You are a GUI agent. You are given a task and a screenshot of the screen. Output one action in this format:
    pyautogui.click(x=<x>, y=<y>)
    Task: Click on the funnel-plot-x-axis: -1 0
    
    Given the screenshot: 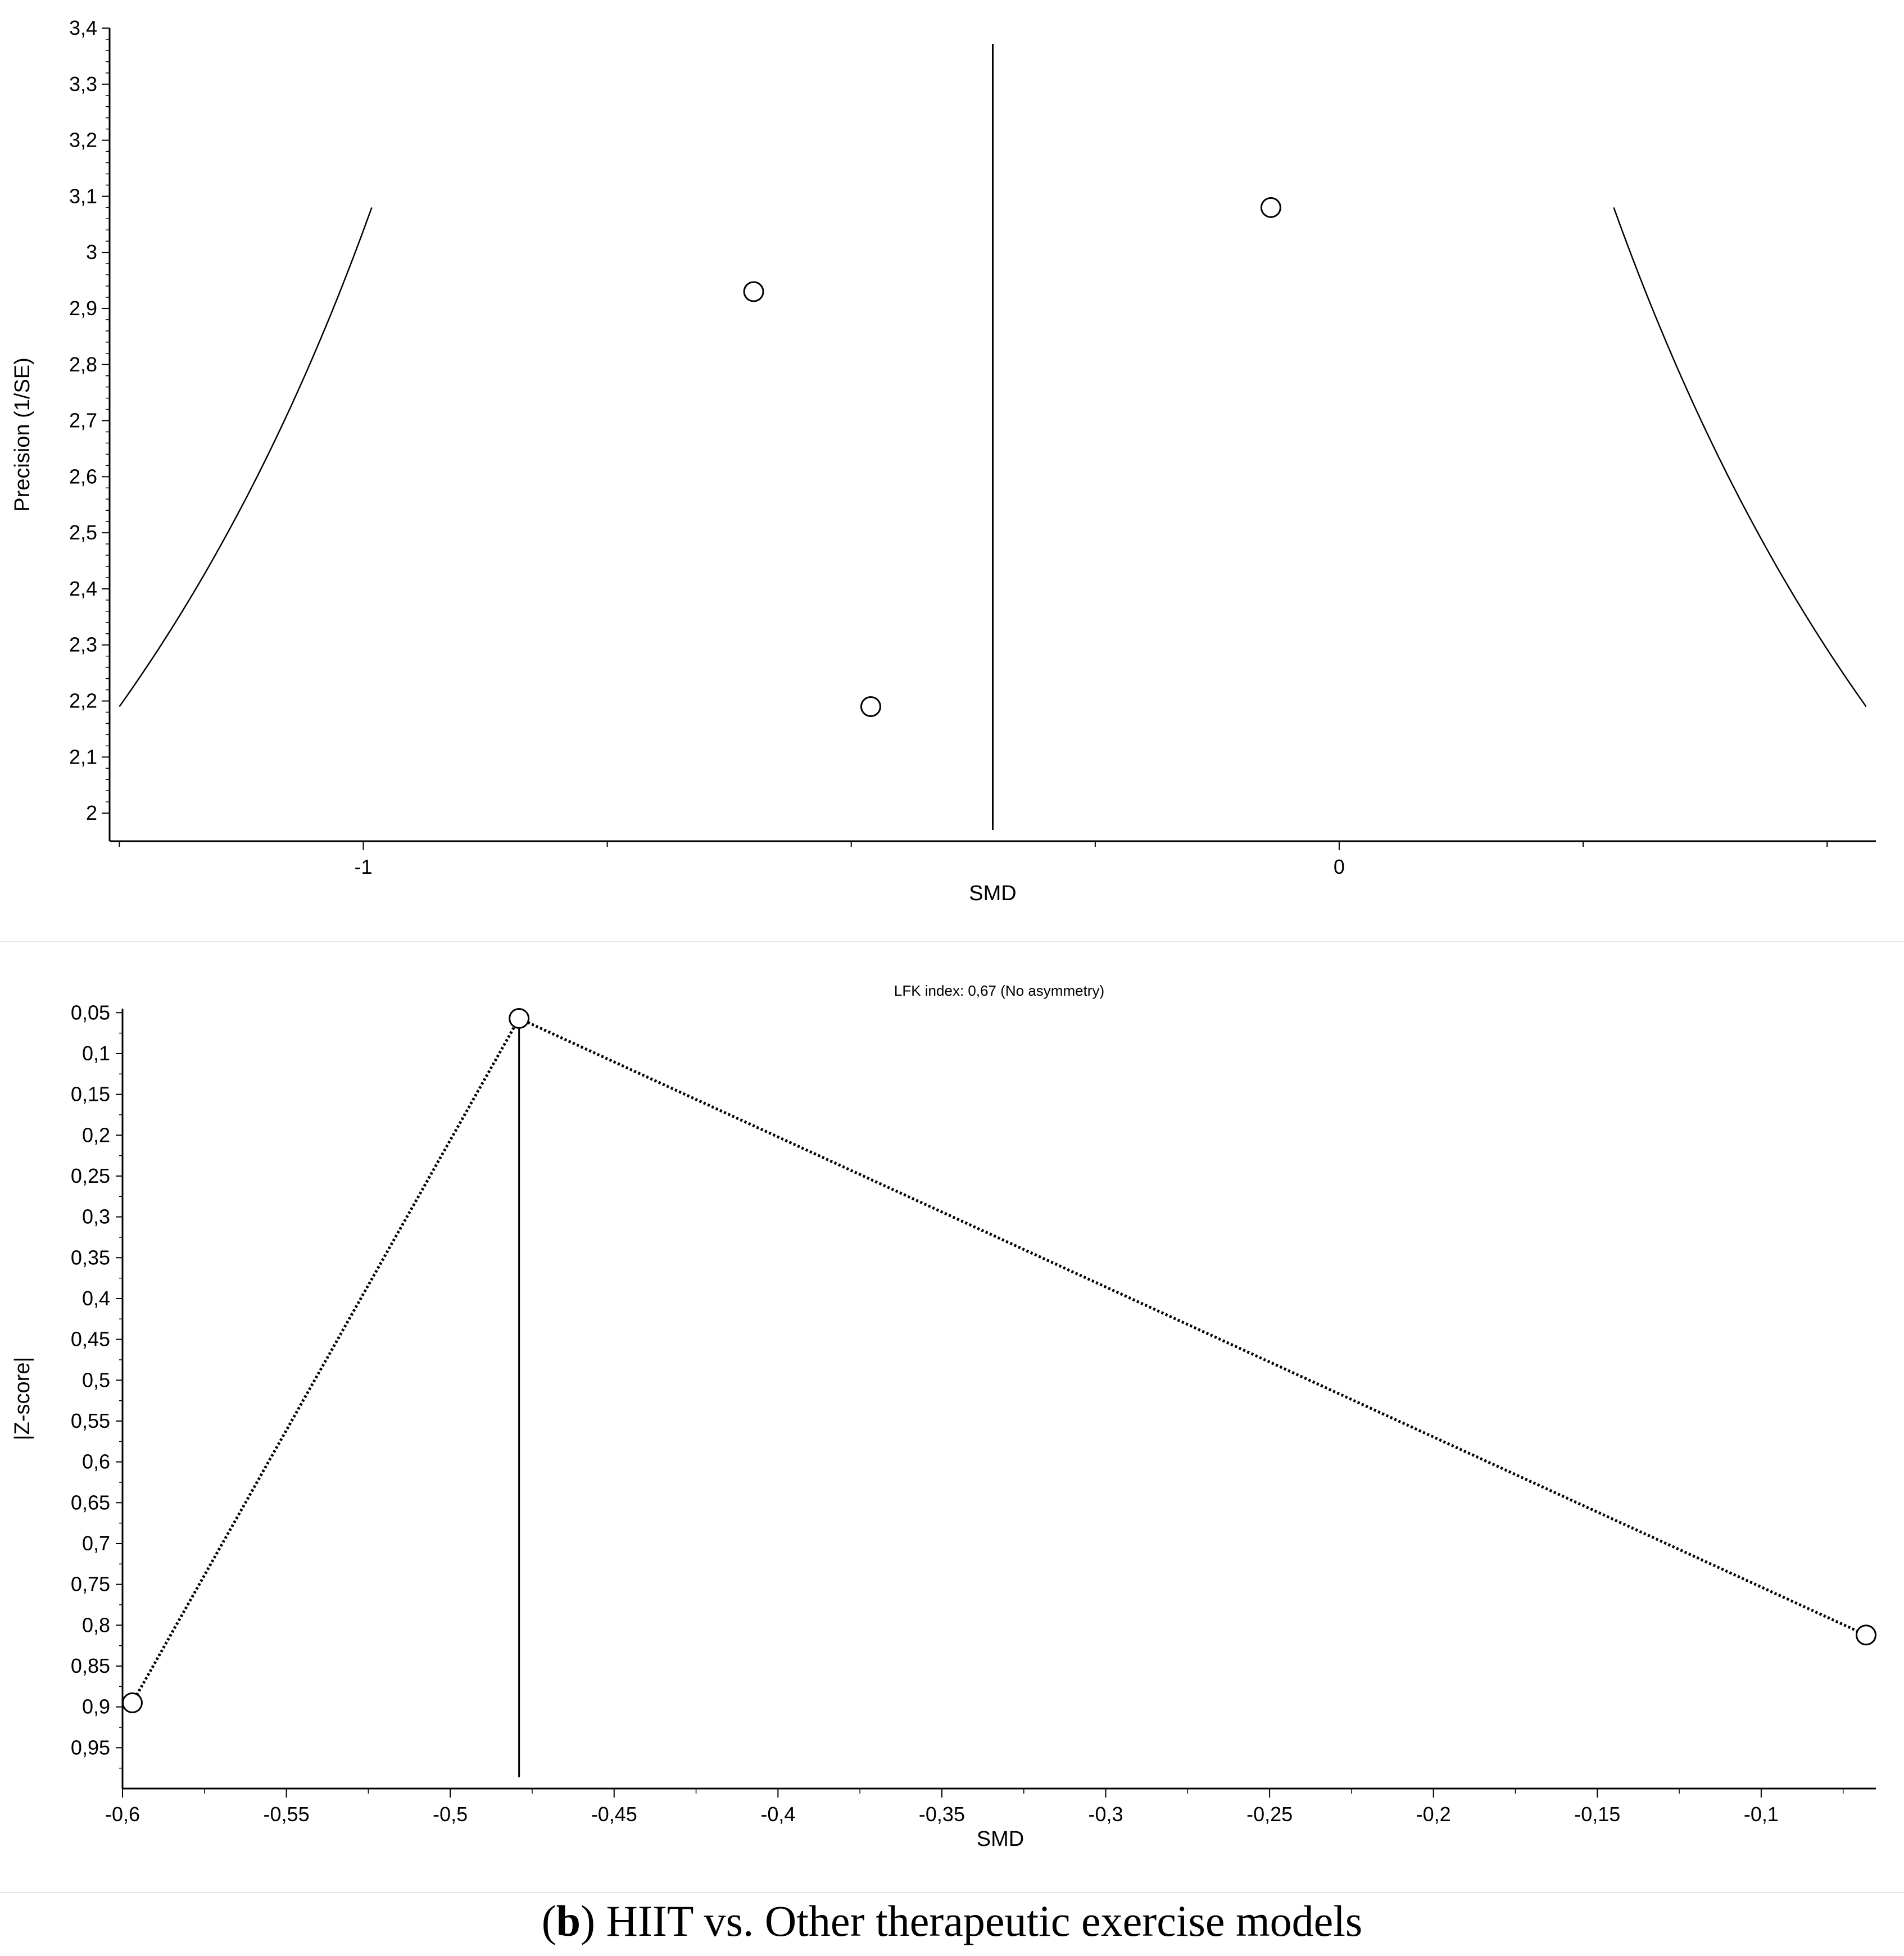 What is the action you would take?
    pyautogui.click(x=993, y=859)
    